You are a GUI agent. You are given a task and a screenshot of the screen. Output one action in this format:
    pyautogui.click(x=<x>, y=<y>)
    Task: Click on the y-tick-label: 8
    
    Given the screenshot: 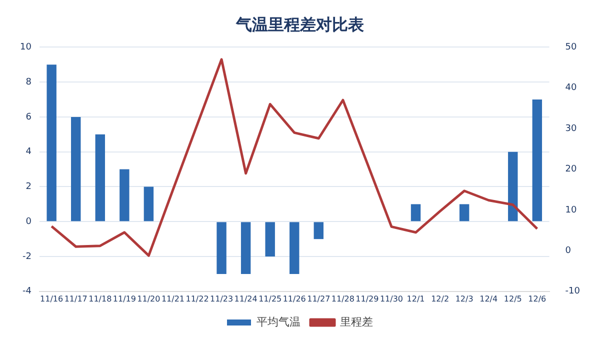 What is the action you would take?
    pyautogui.click(x=29, y=82)
    